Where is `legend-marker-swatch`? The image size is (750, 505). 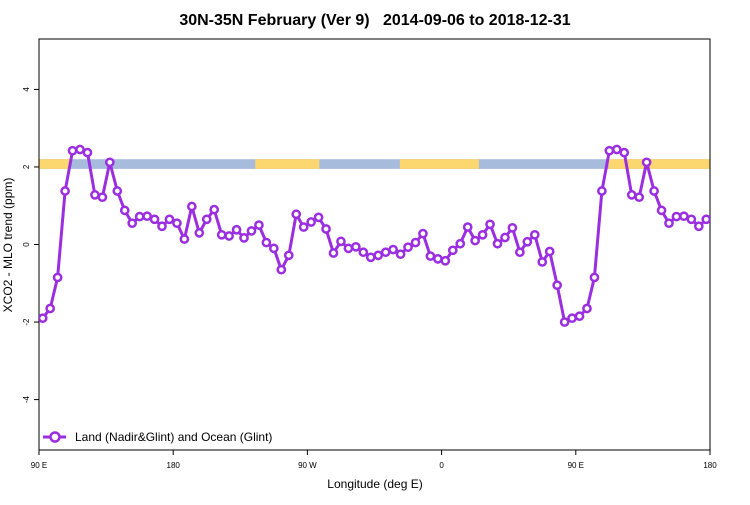 legend-marker-swatch is located at coordinates (55, 437).